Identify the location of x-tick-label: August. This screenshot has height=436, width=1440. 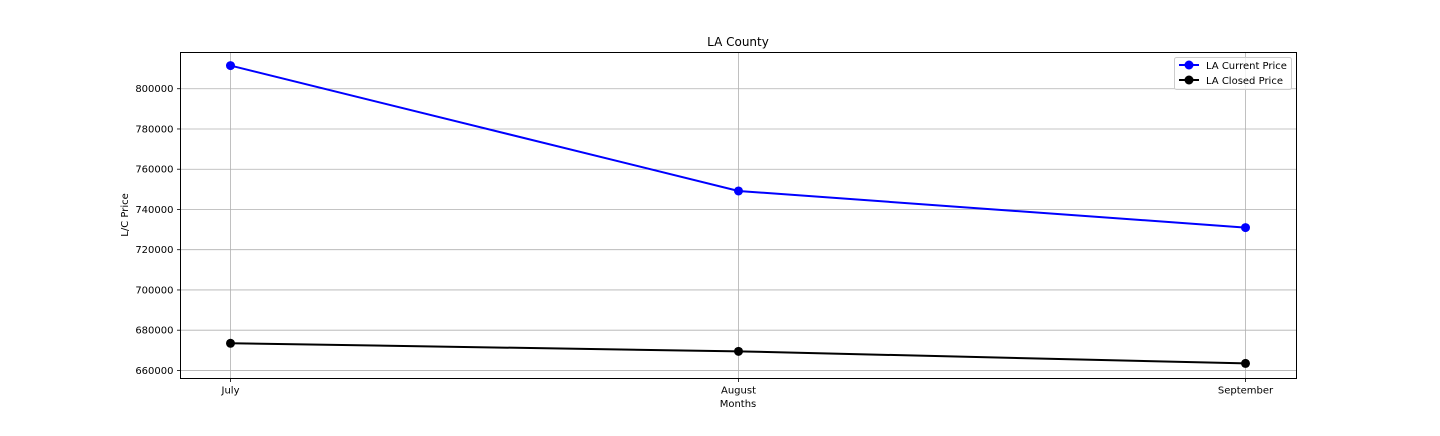
(738, 391).